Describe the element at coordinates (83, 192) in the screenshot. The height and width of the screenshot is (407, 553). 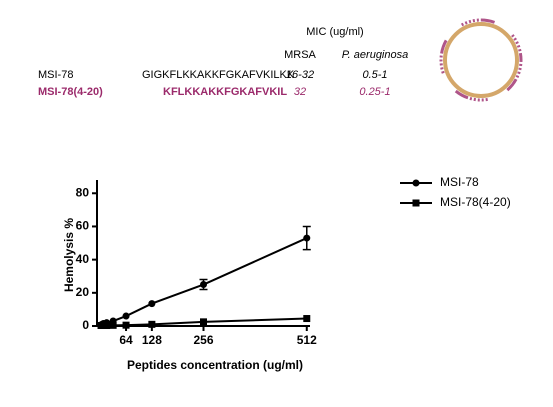
I see `y-tick-label: 80` at that location.